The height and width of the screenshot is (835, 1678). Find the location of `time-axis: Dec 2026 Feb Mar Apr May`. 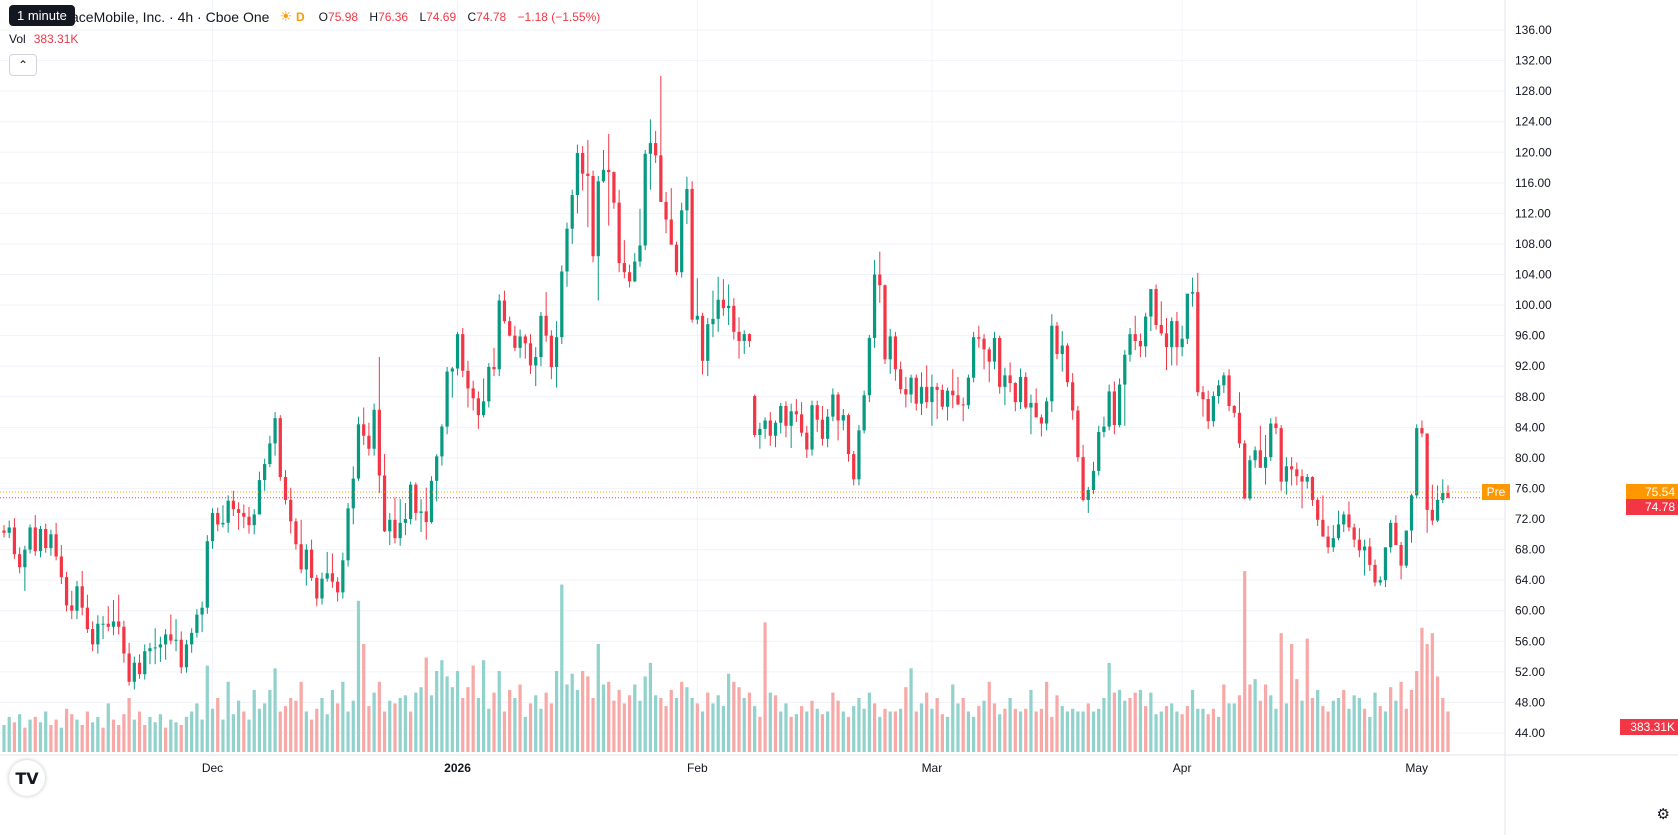

time-axis: Dec 2026 Feb Mar Apr May is located at coordinates (815, 768).